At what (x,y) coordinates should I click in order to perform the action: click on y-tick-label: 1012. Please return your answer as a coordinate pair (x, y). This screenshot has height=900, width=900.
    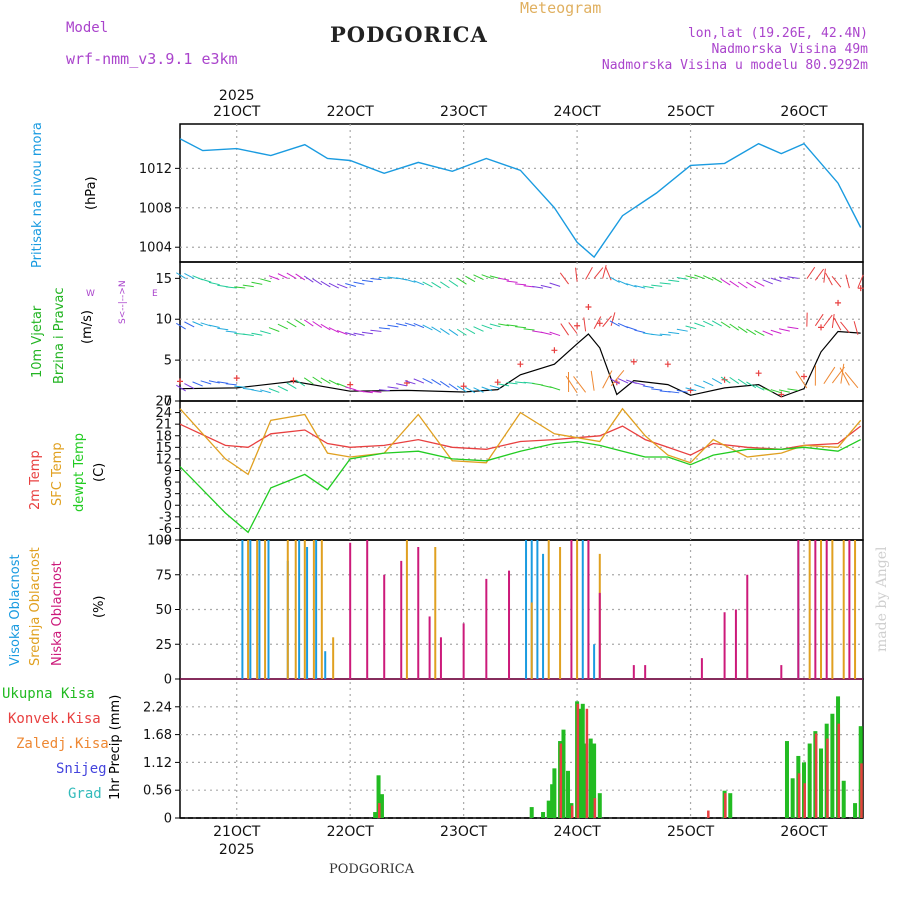
    Looking at the image, I should click on (155, 169).